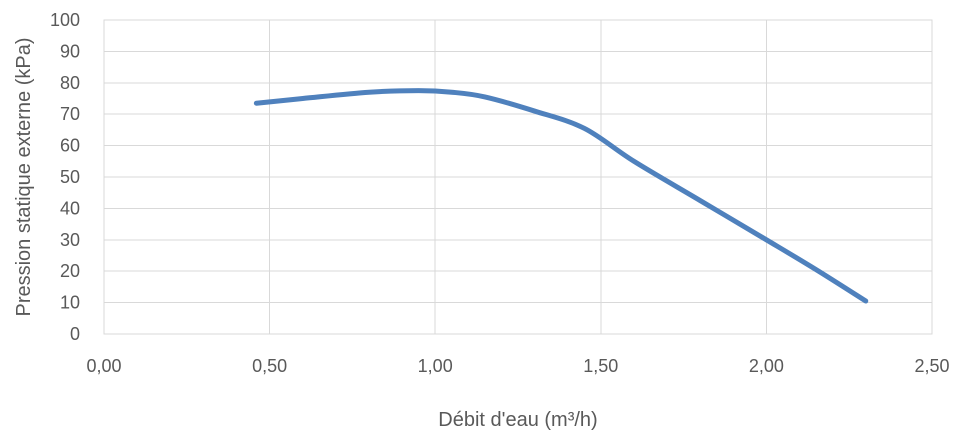 This screenshot has width=956, height=439. I want to click on y-tick-label: 20, so click(70, 271).